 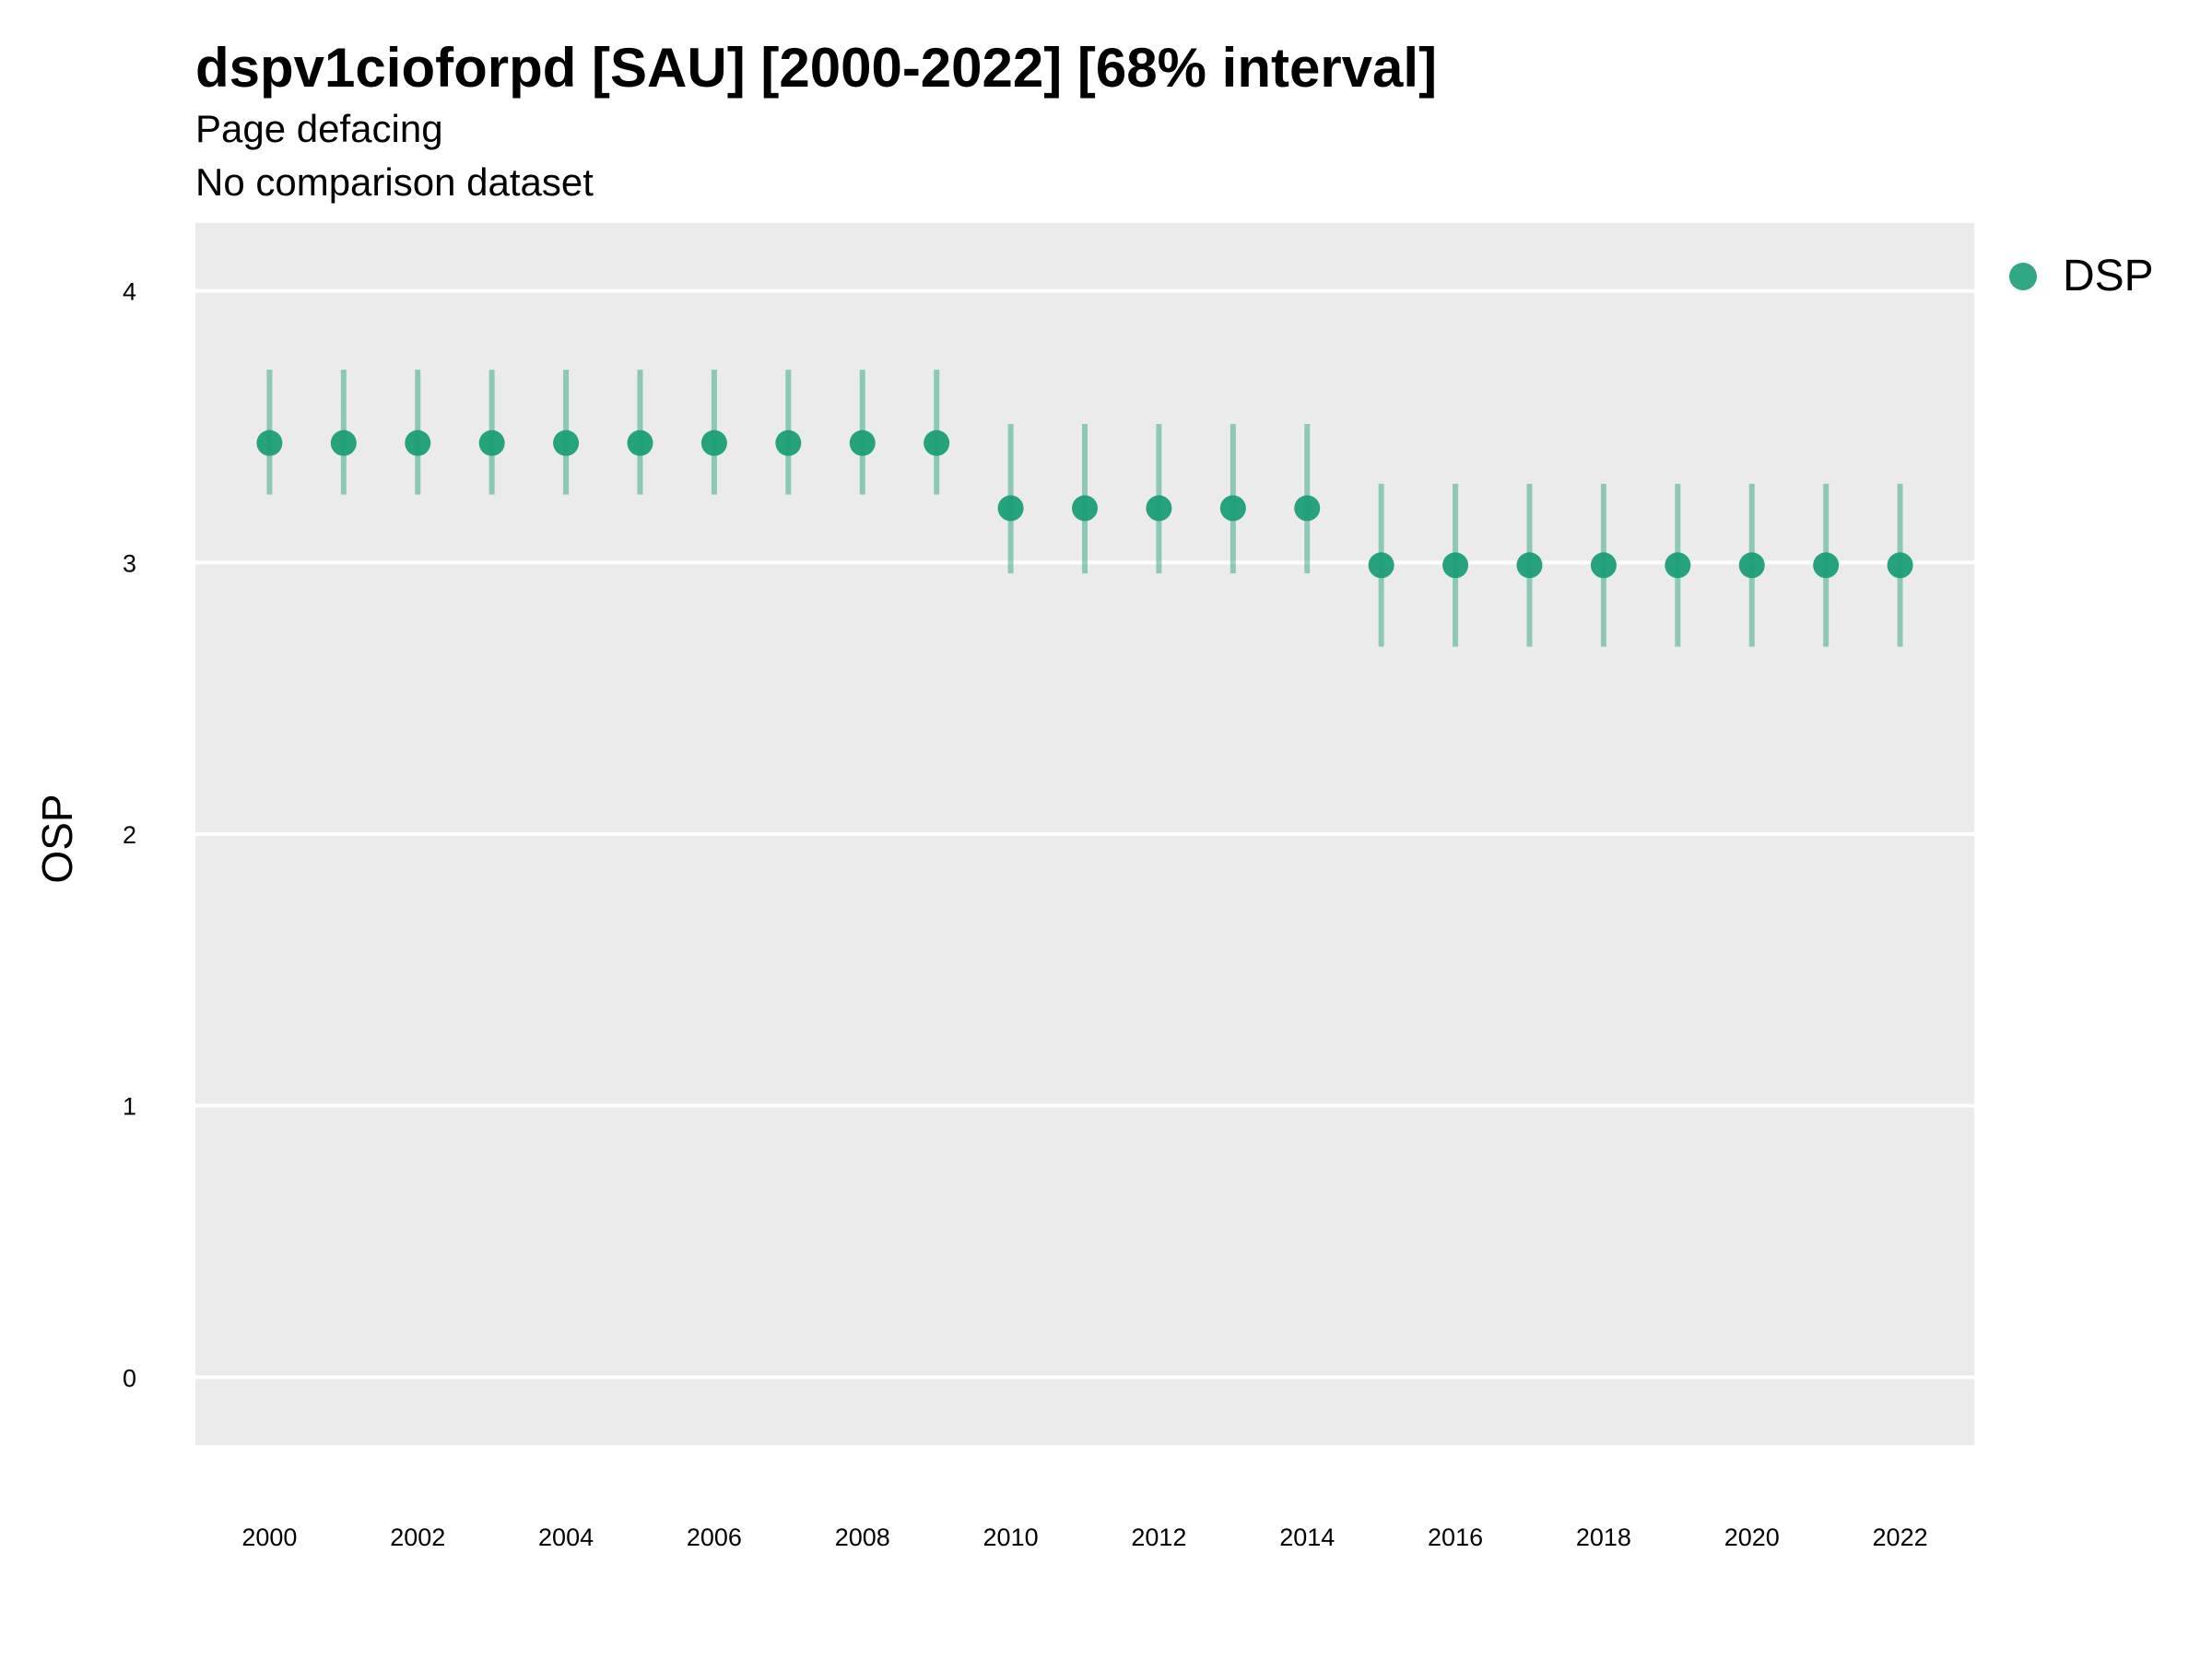 I want to click on x-tick-label: 2012, so click(x=1158, y=1537).